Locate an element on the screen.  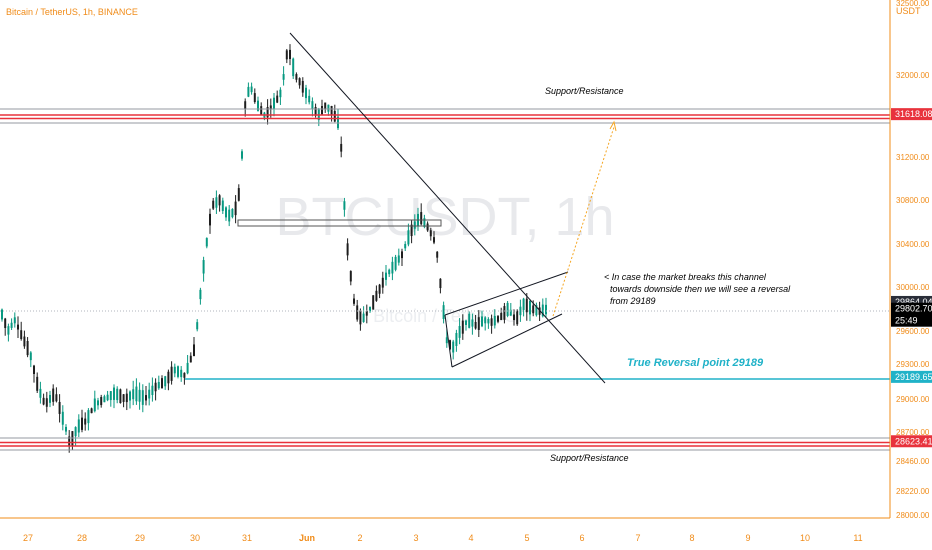
time-tick-label: 3 is located at coordinates (415, 538).